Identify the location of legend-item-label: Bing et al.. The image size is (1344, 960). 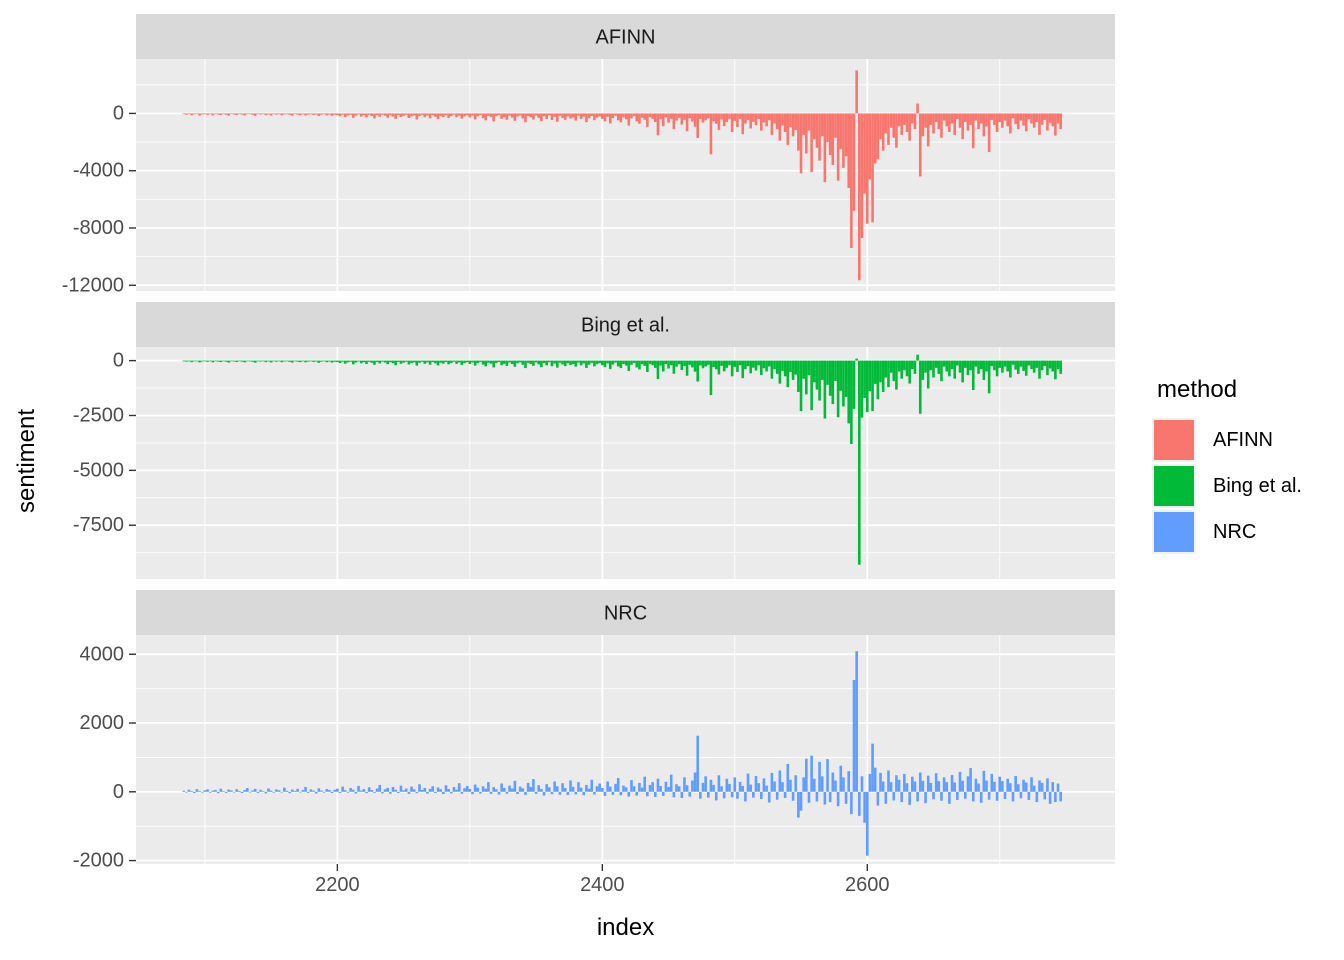
(1257, 485).